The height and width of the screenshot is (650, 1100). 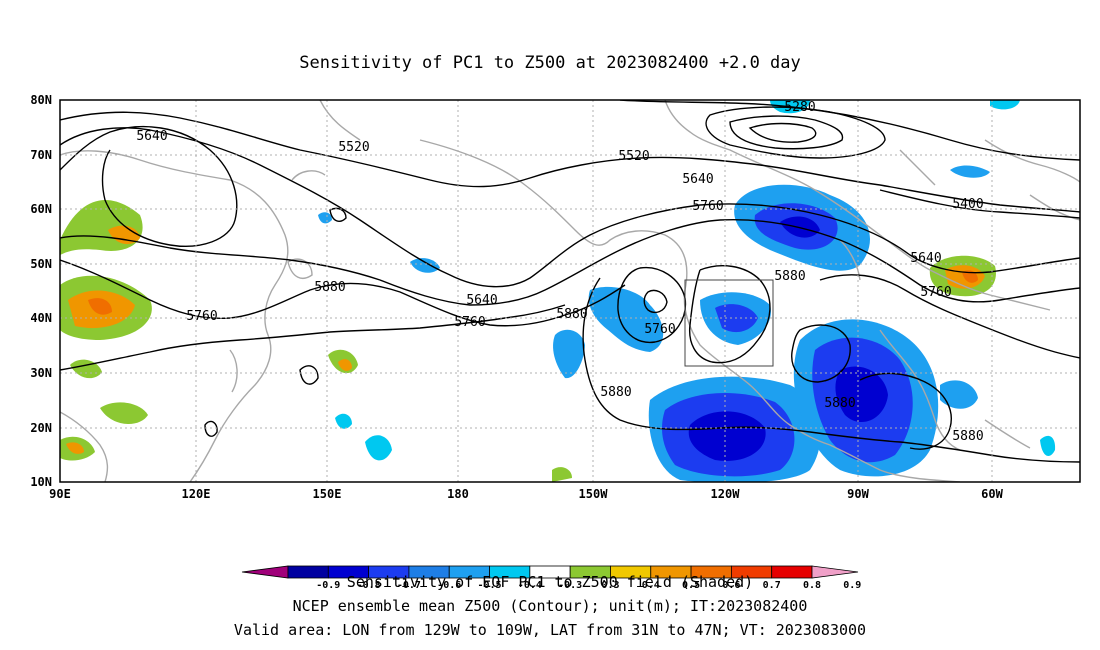 What do you see at coordinates (41, 209) in the screenshot?
I see `lat-tick-label: 60N` at bounding box center [41, 209].